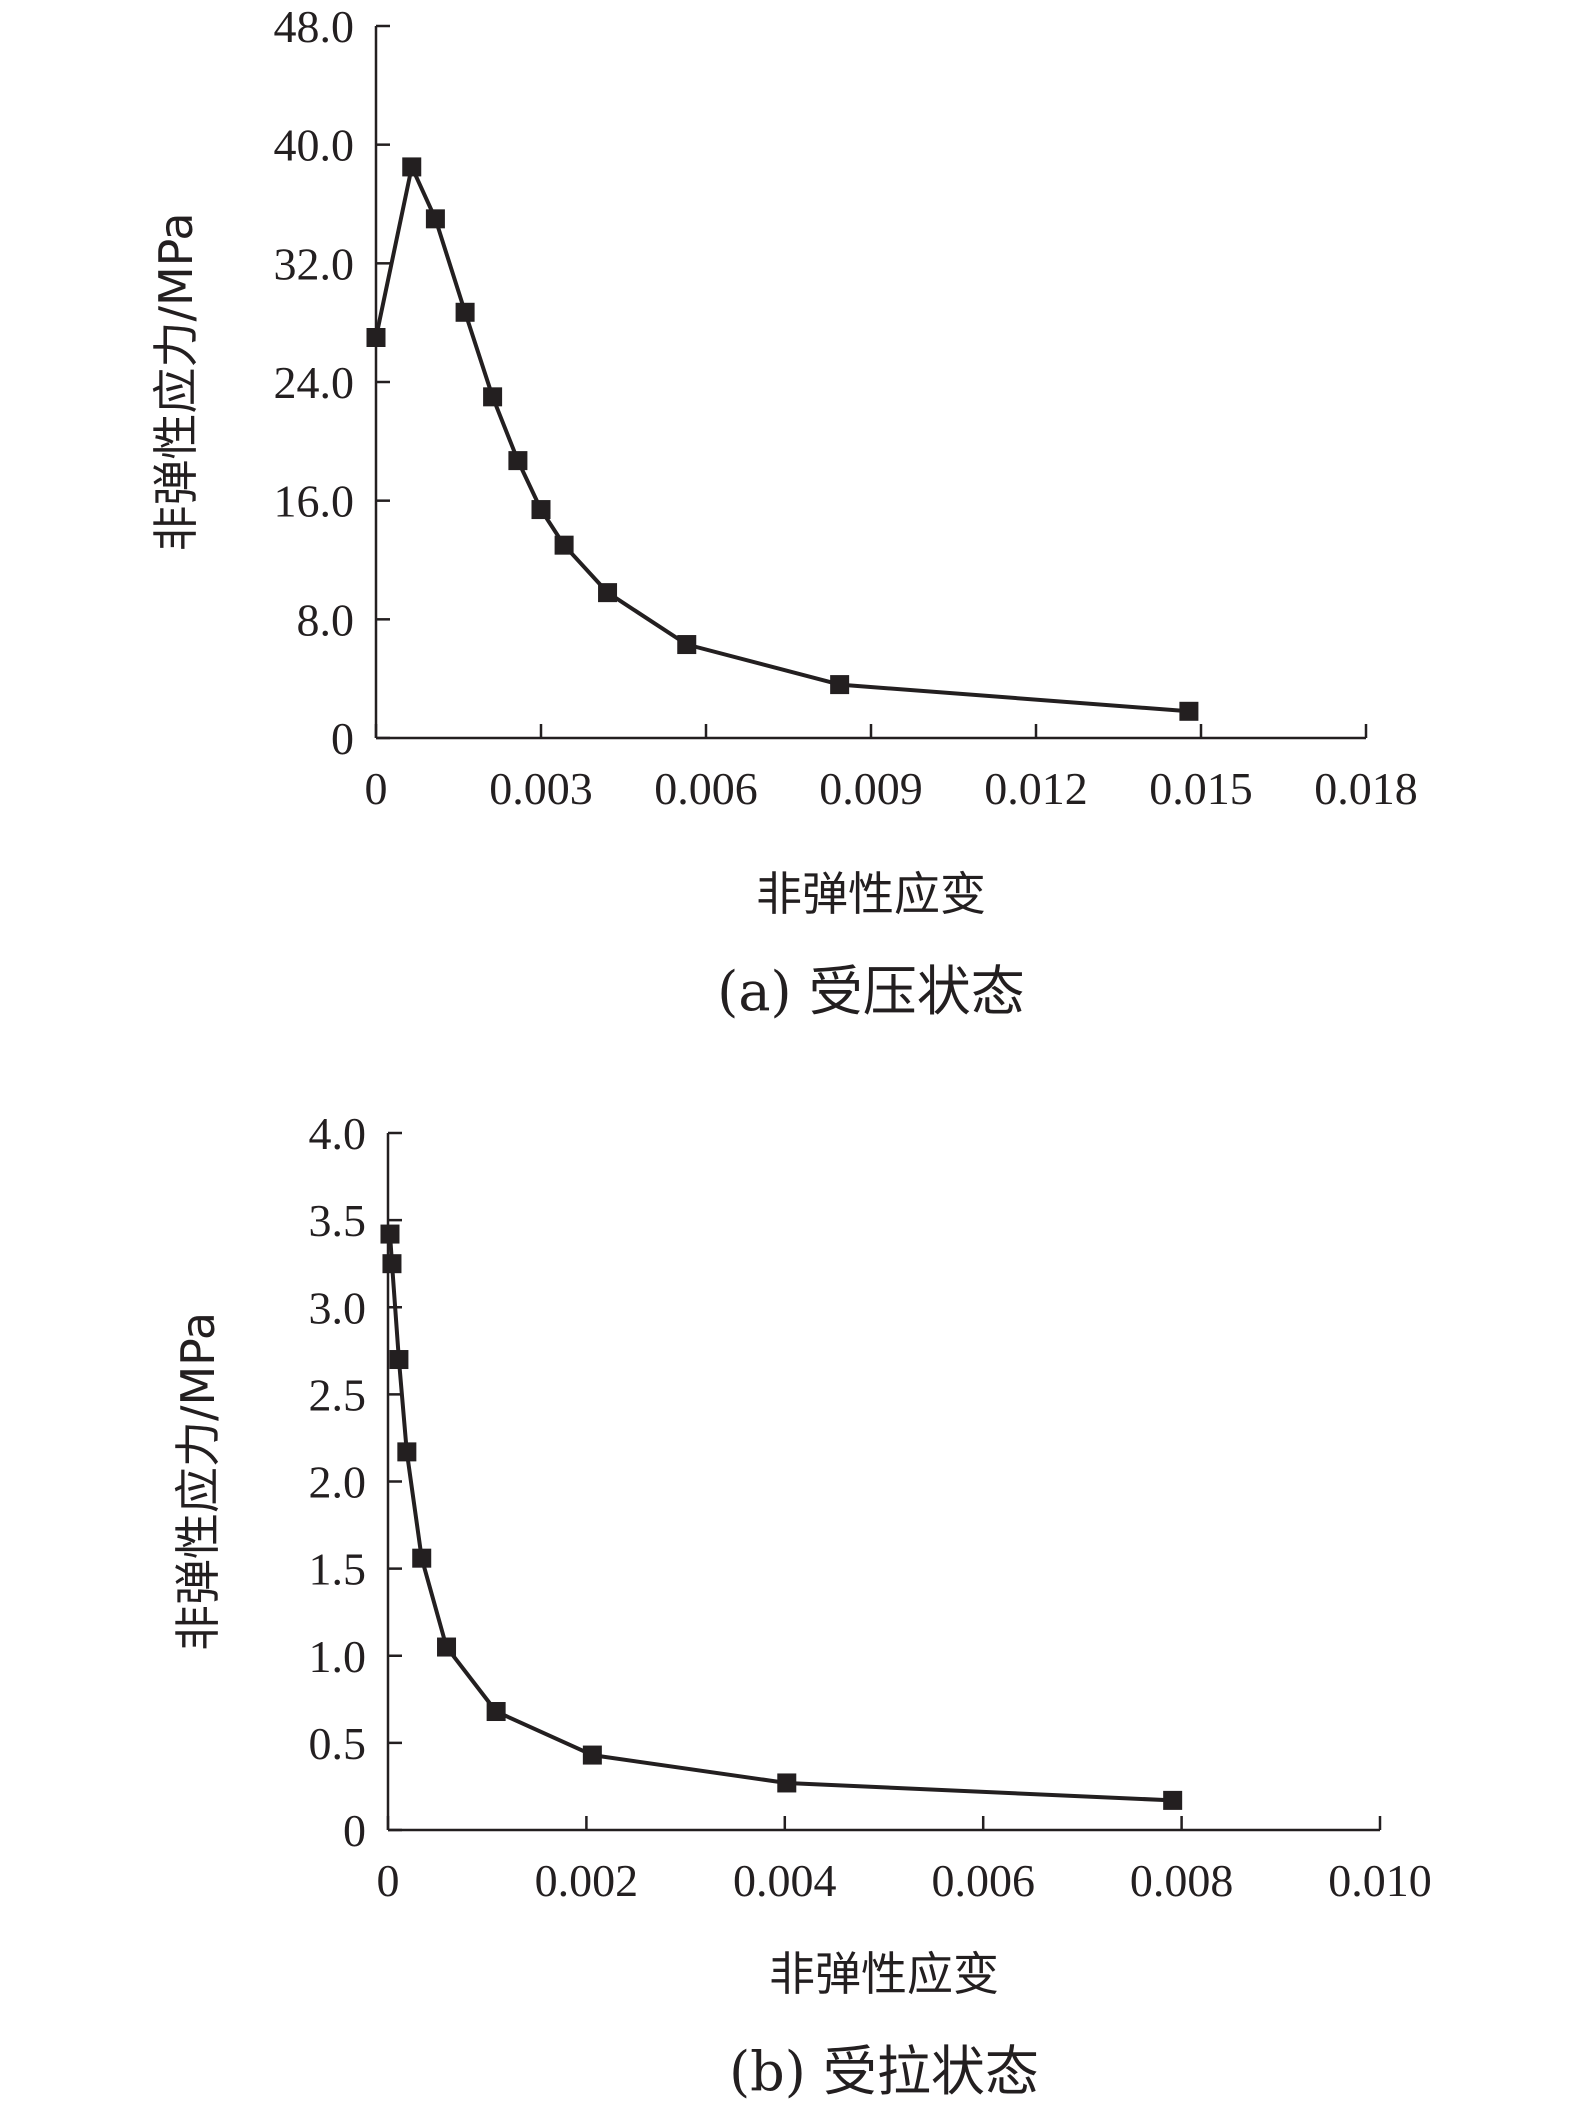  Describe the element at coordinates (587, 1880) in the screenshot. I see `x-tick-label: 0.002` at that location.